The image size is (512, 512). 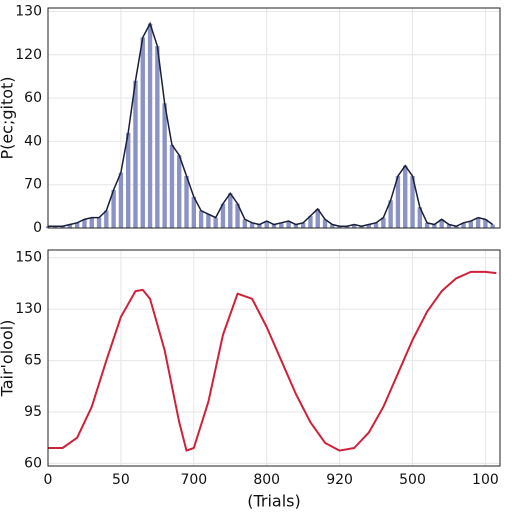 What do you see at coordinates (8, 117) in the screenshot?
I see `y-axis-label: P(ec;gitot)` at bounding box center [8, 117].